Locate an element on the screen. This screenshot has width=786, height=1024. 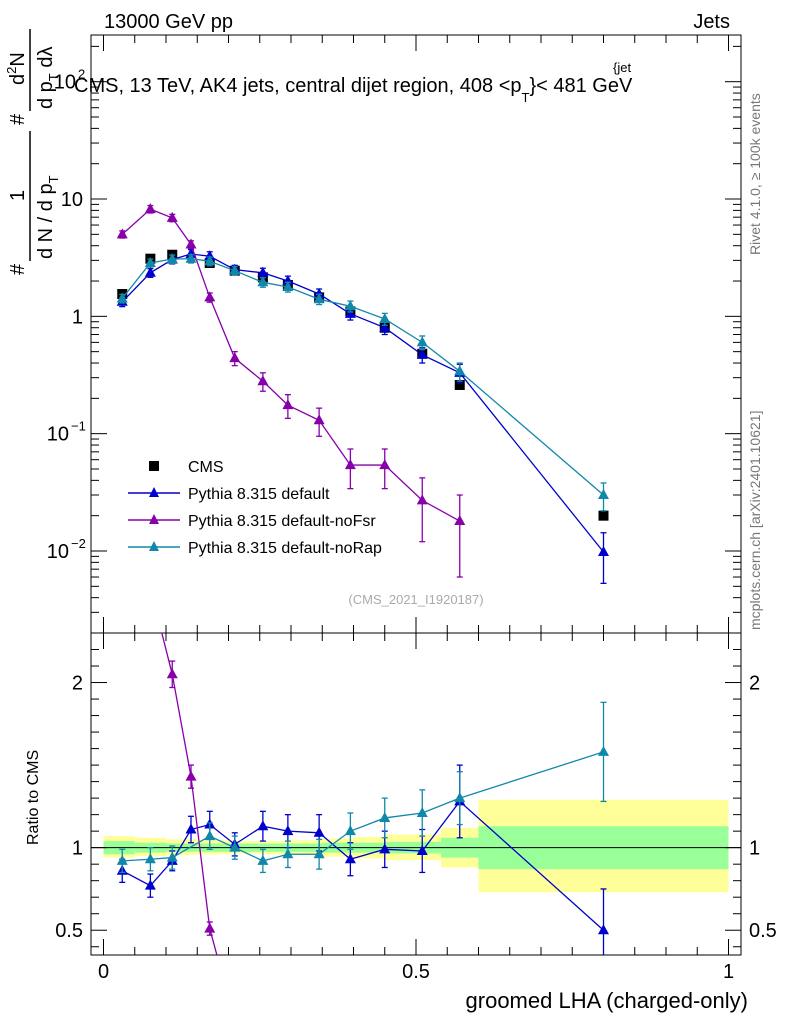
ylabel-num2: d2N is located at coordinates (16, 68).